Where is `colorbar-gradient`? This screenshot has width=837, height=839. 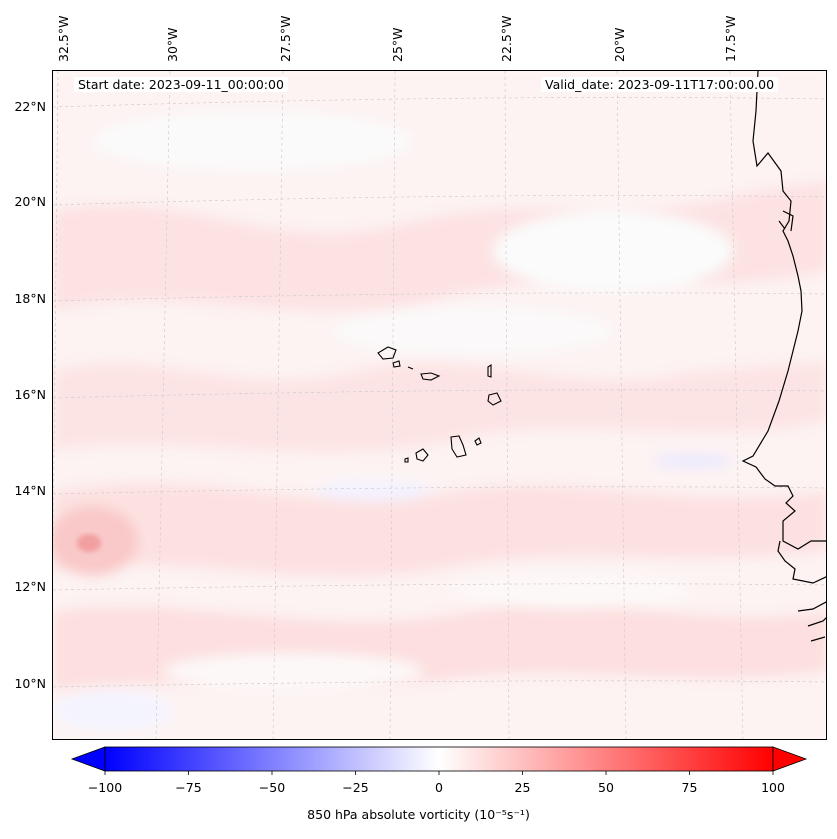 colorbar-gradient is located at coordinates (439, 759).